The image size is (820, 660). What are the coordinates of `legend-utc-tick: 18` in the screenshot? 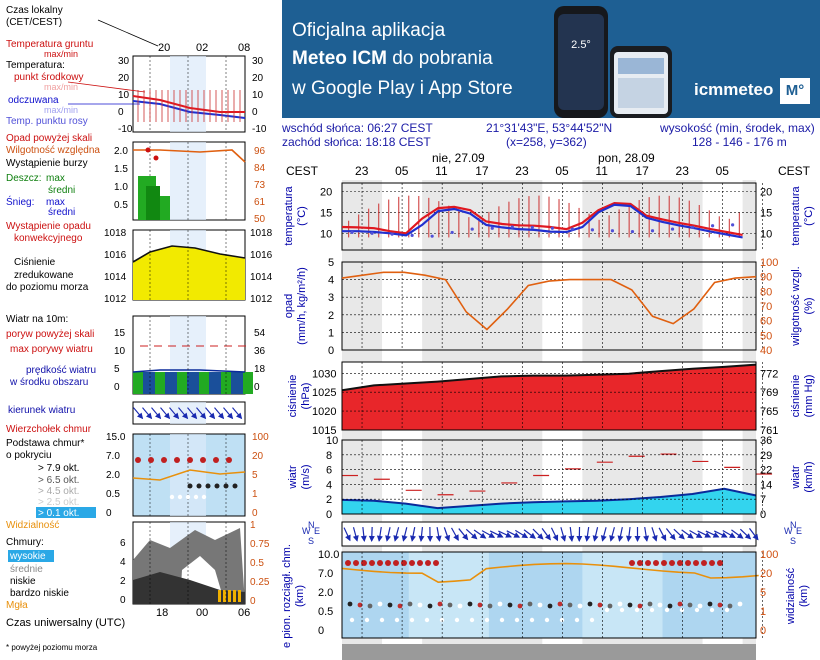 It's located at (162, 613).